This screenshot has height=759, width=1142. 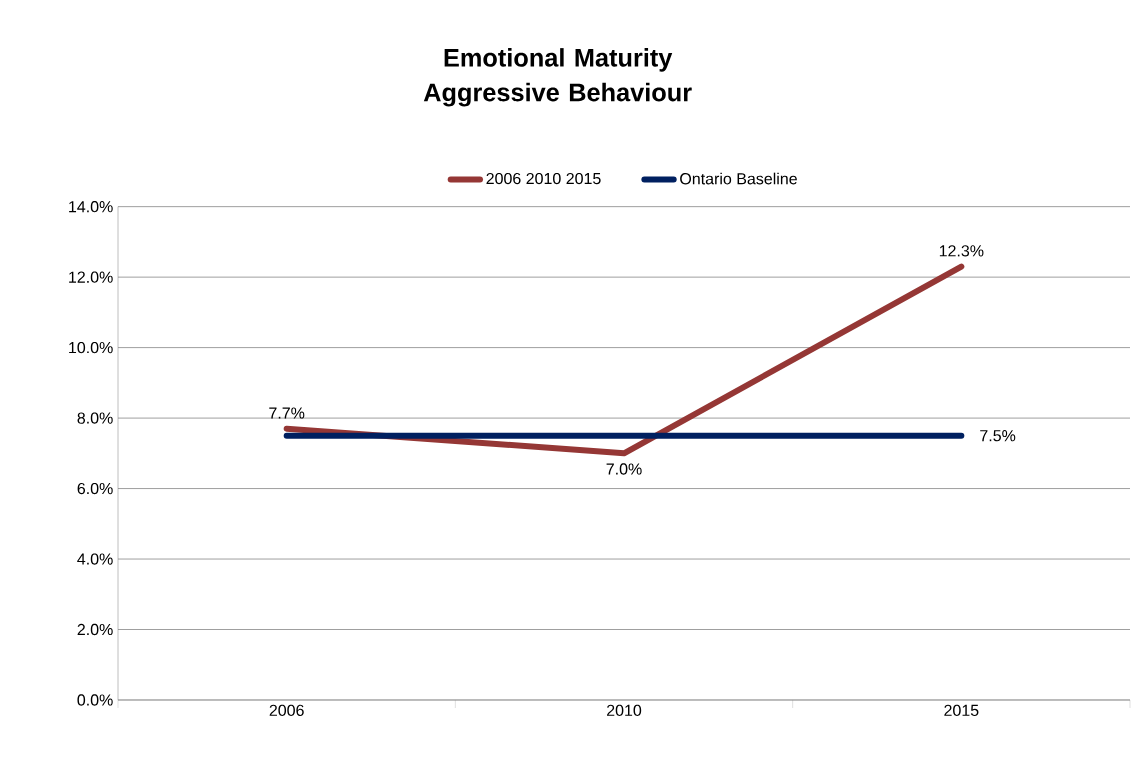 I want to click on y-tick-label: 4.0%, so click(x=95, y=559).